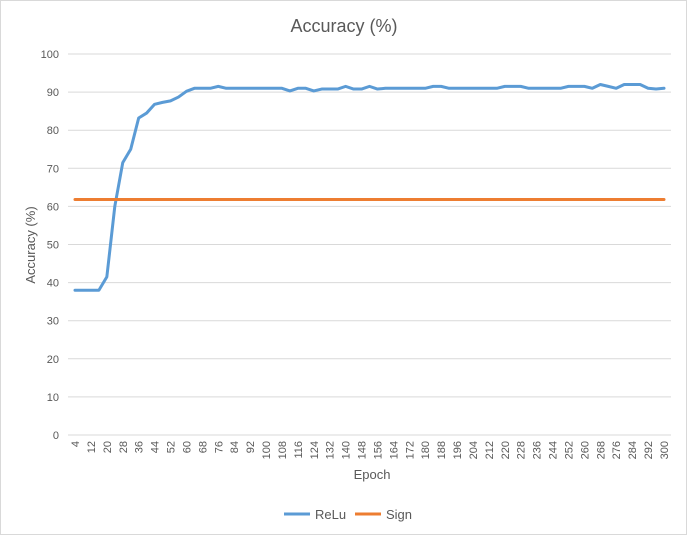 This screenshot has height=535, width=687. Describe the element at coordinates (363, 450) in the screenshot. I see `x-tick-label: 148` at that location.